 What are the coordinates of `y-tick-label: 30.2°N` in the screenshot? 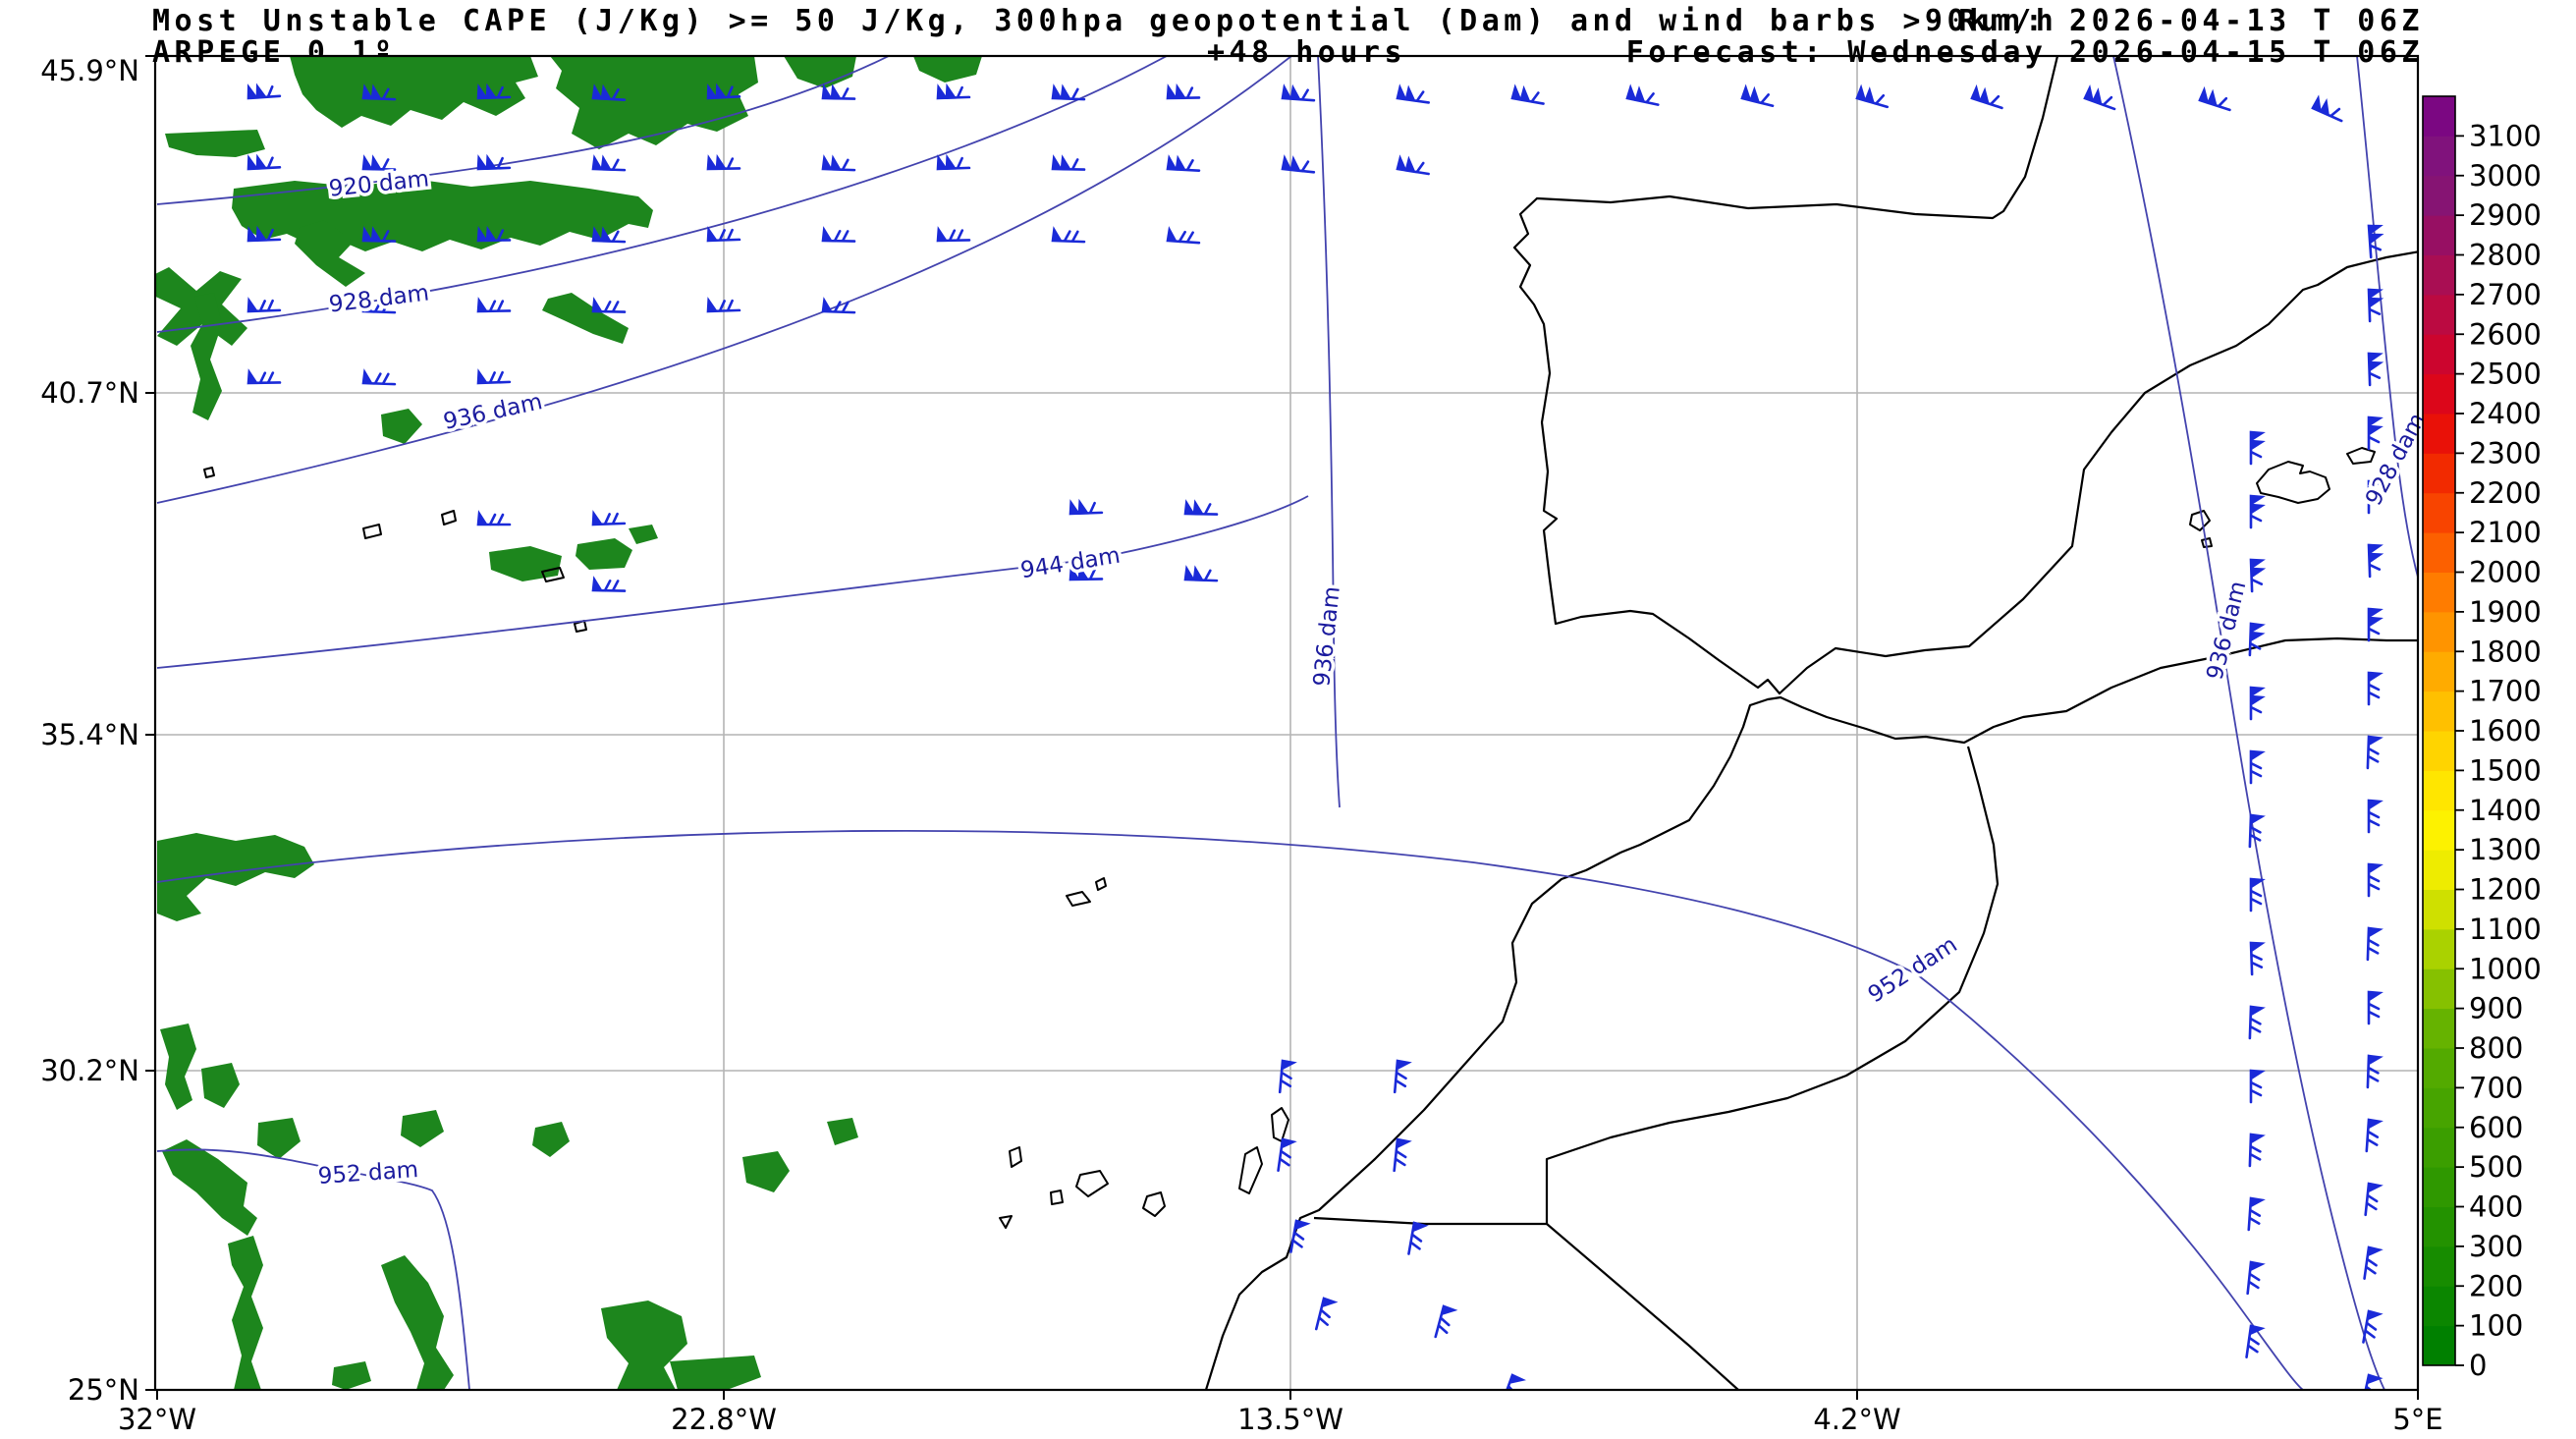 It's located at (89, 1070).